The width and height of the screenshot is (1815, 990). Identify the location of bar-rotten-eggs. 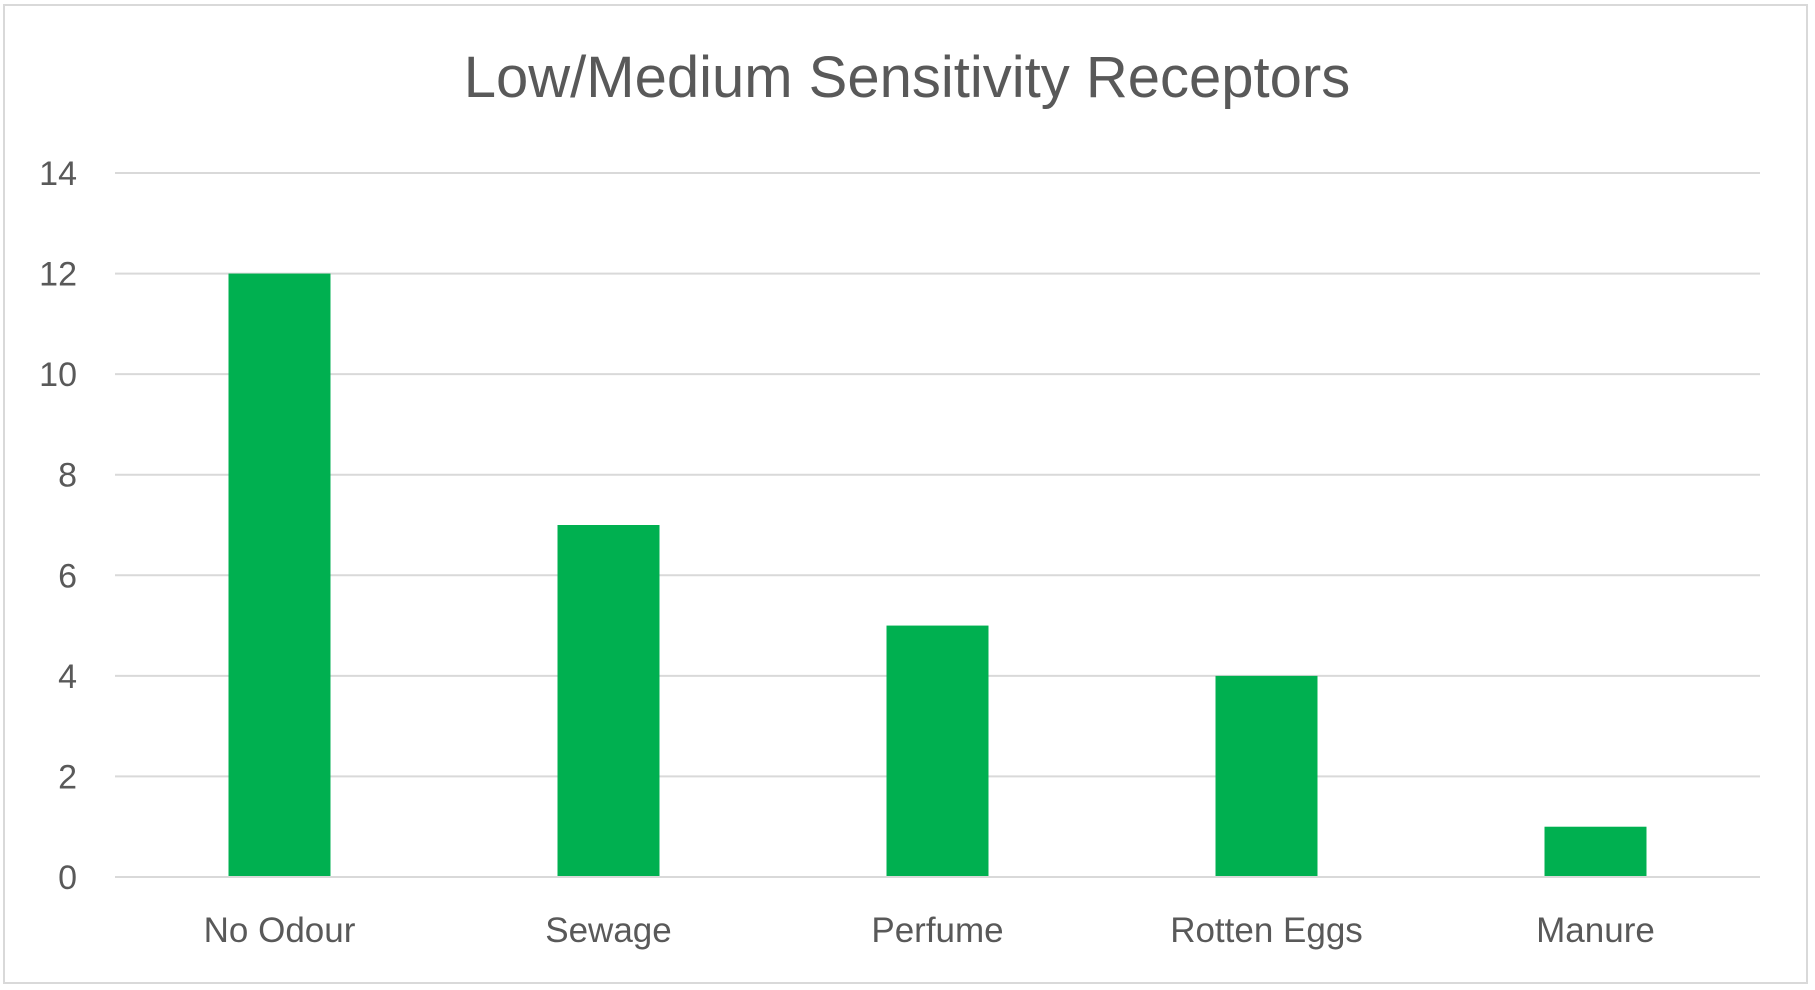
(1266, 776).